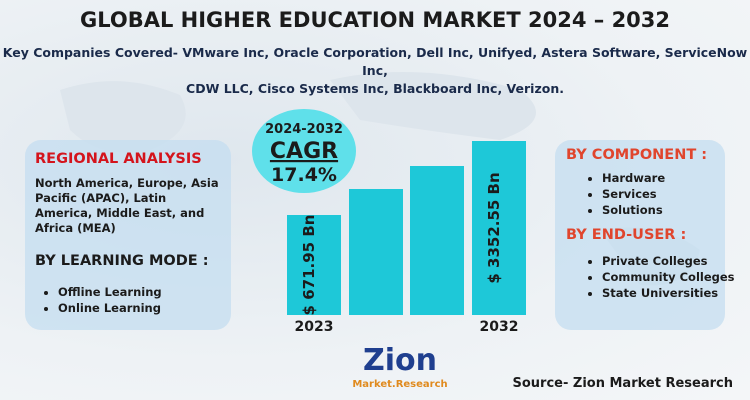 Image resolution: width=750 pixels, height=400 pixels. What do you see at coordinates (668, 277) in the screenshot?
I see `list-item: Community Colleges` at bounding box center [668, 277].